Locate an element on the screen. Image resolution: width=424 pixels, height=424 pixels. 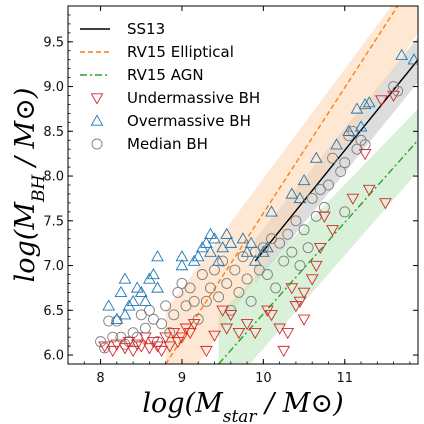
legend-label: Undermassive BH is located at coordinates (193, 98).